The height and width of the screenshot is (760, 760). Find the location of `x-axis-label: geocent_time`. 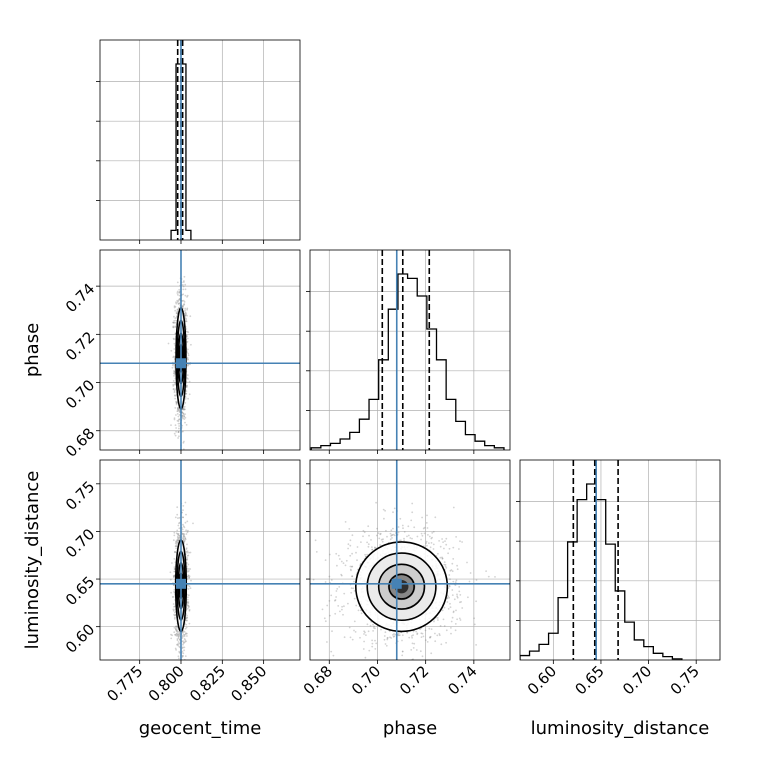

x-axis-label: geocent_time is located at coordinates (200, 728).